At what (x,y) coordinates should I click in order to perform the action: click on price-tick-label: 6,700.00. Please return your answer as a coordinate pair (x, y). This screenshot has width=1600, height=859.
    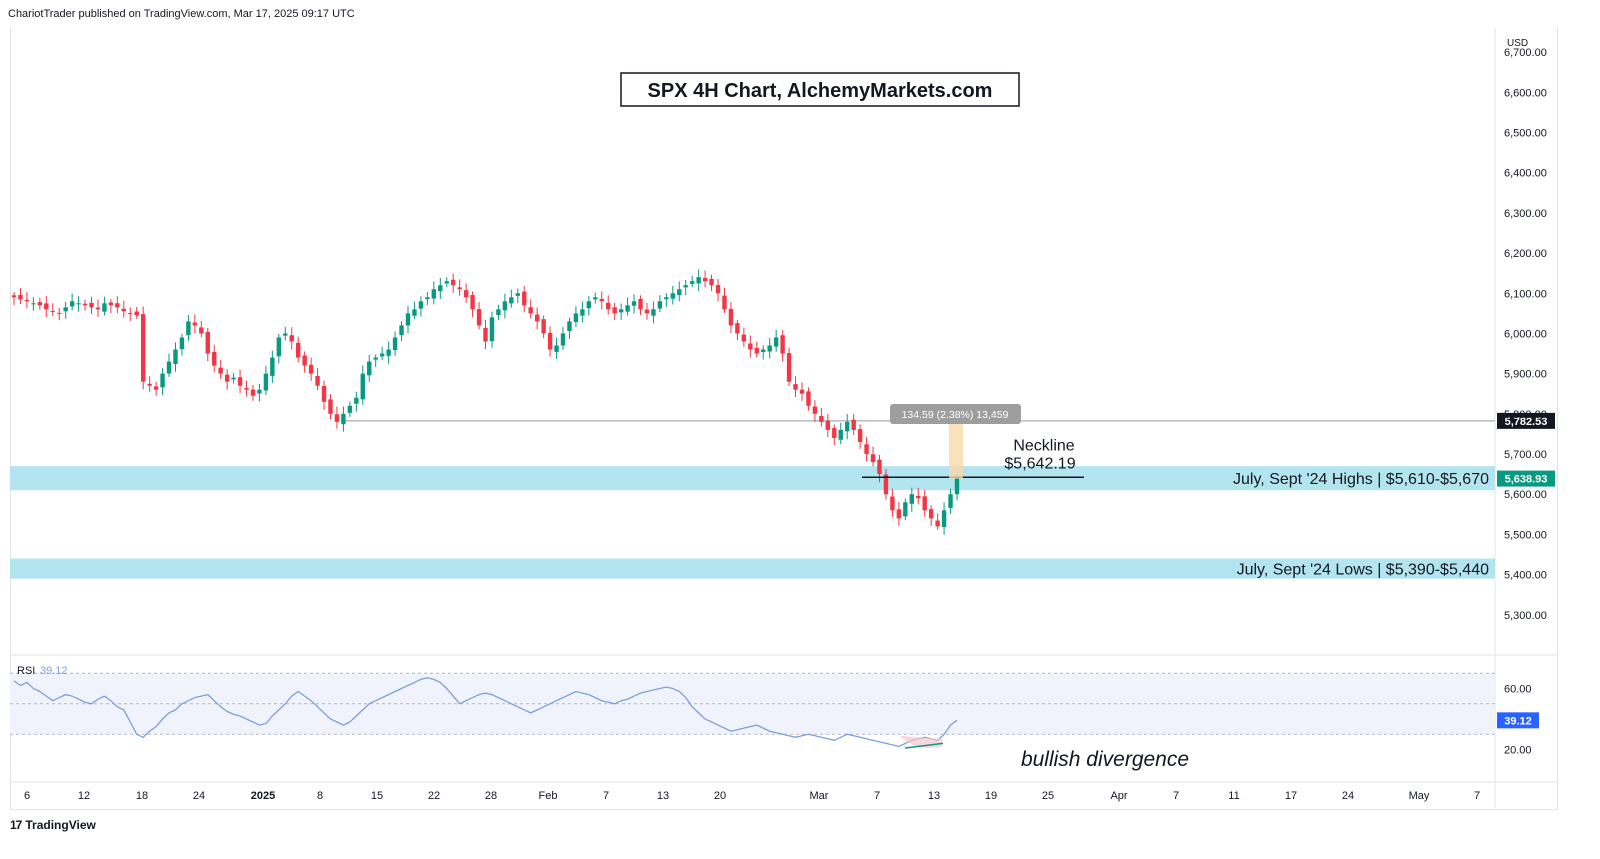
    Looking at the image, I should click on (1525, 53).